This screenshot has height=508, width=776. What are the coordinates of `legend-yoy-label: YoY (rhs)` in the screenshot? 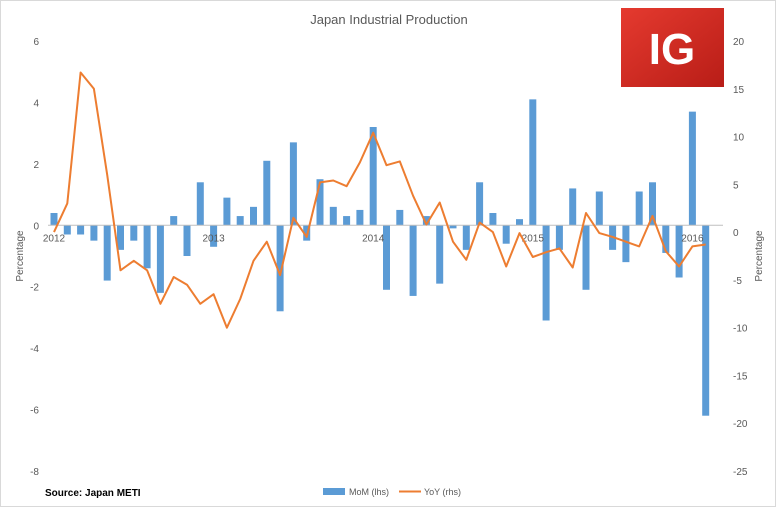 It's located at (442, 492).